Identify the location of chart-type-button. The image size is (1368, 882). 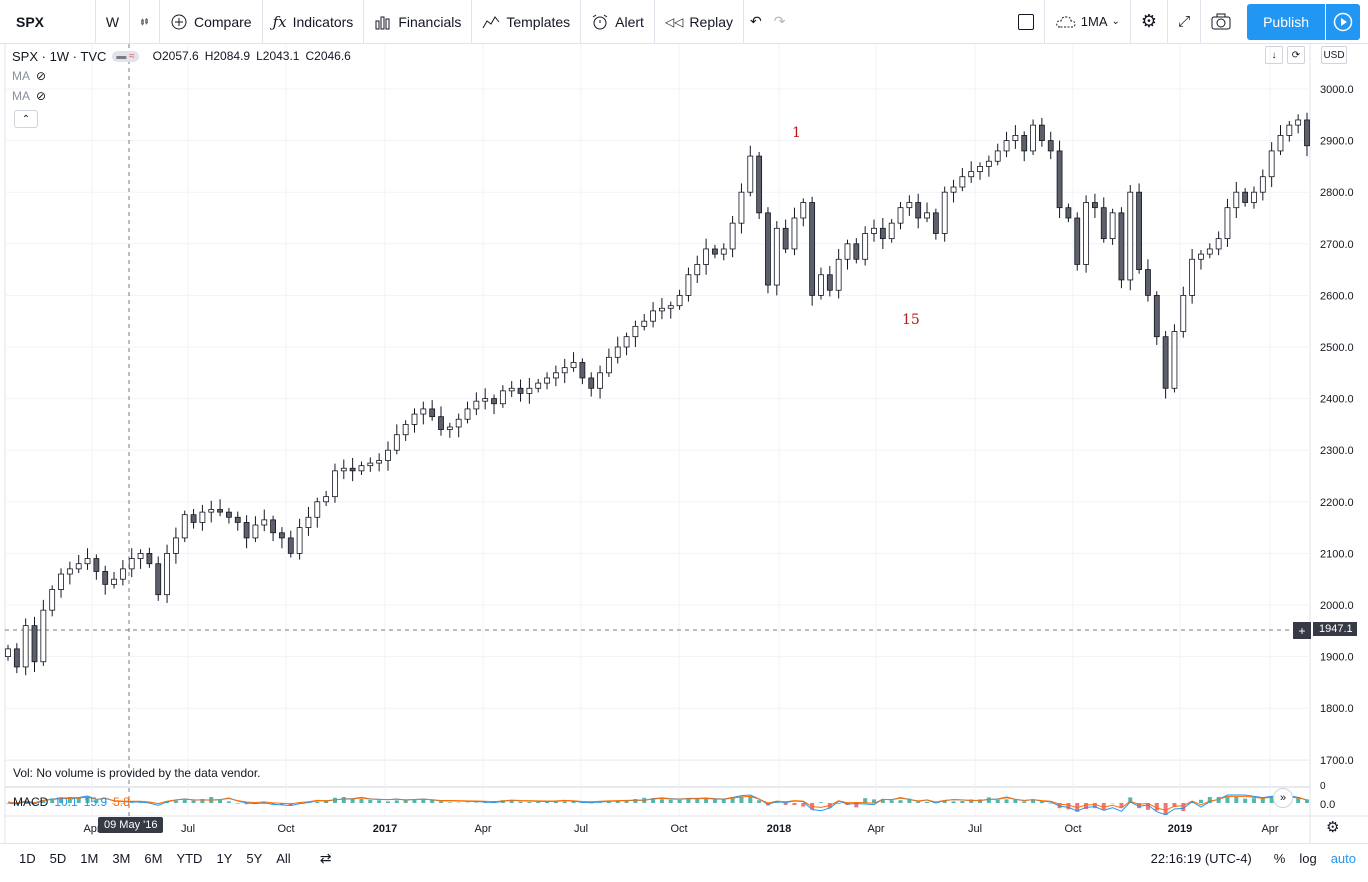
(145, 22).